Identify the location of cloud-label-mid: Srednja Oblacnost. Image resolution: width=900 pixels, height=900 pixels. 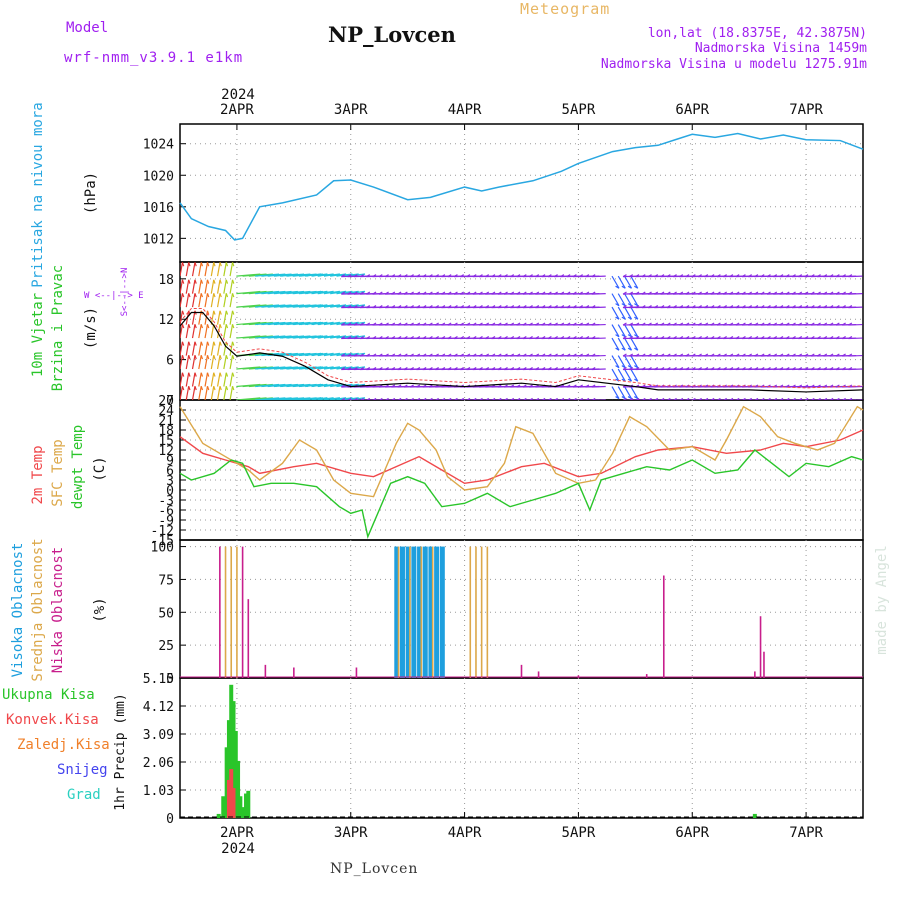
(38, 609).